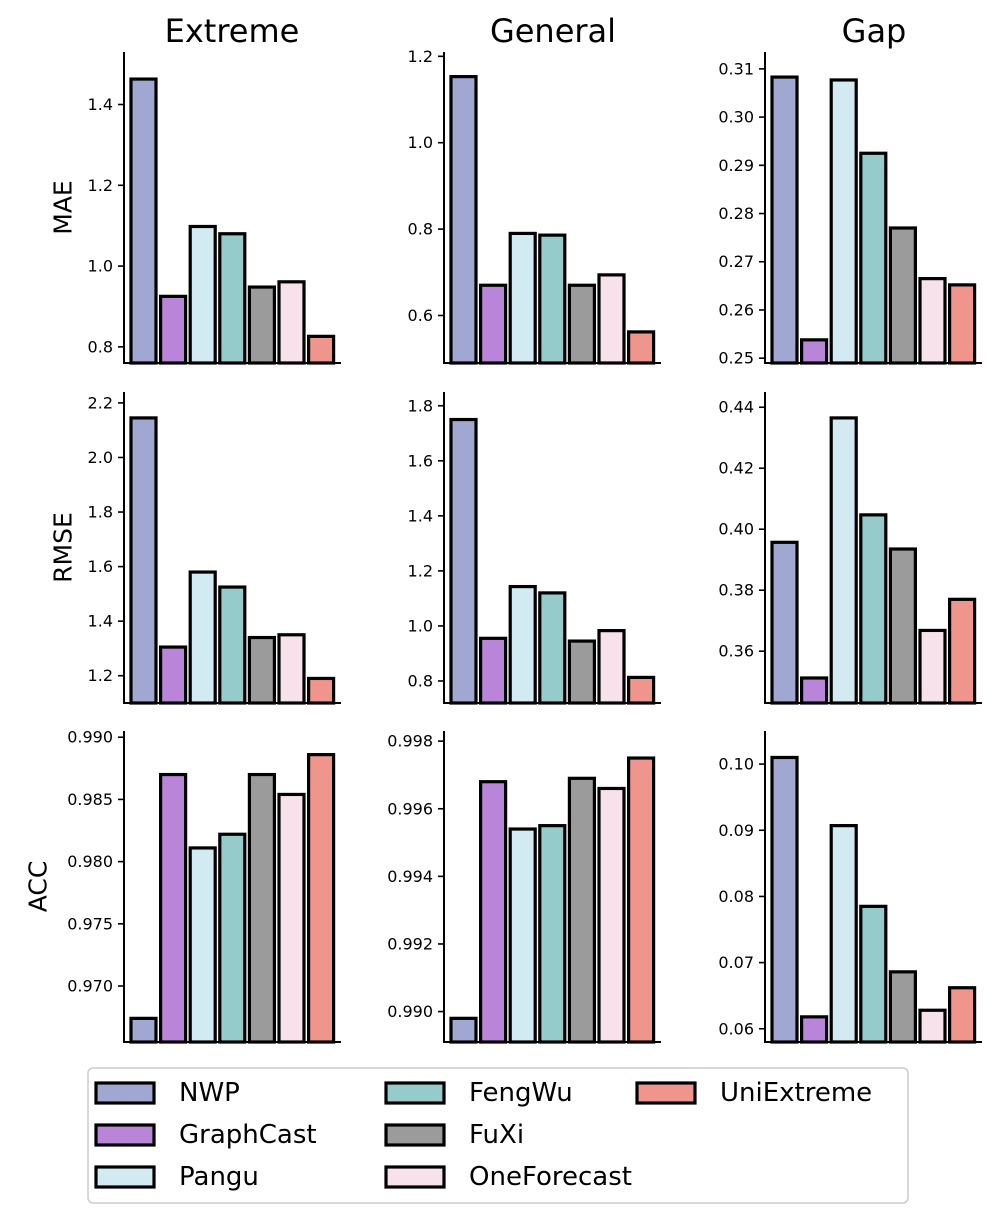 This screenshot has width=997, height=1219. What do you see at coordinates (410, 741) in the screenshot?
I see `y-tick-label: 0.998` at bounding box center [410, 741].